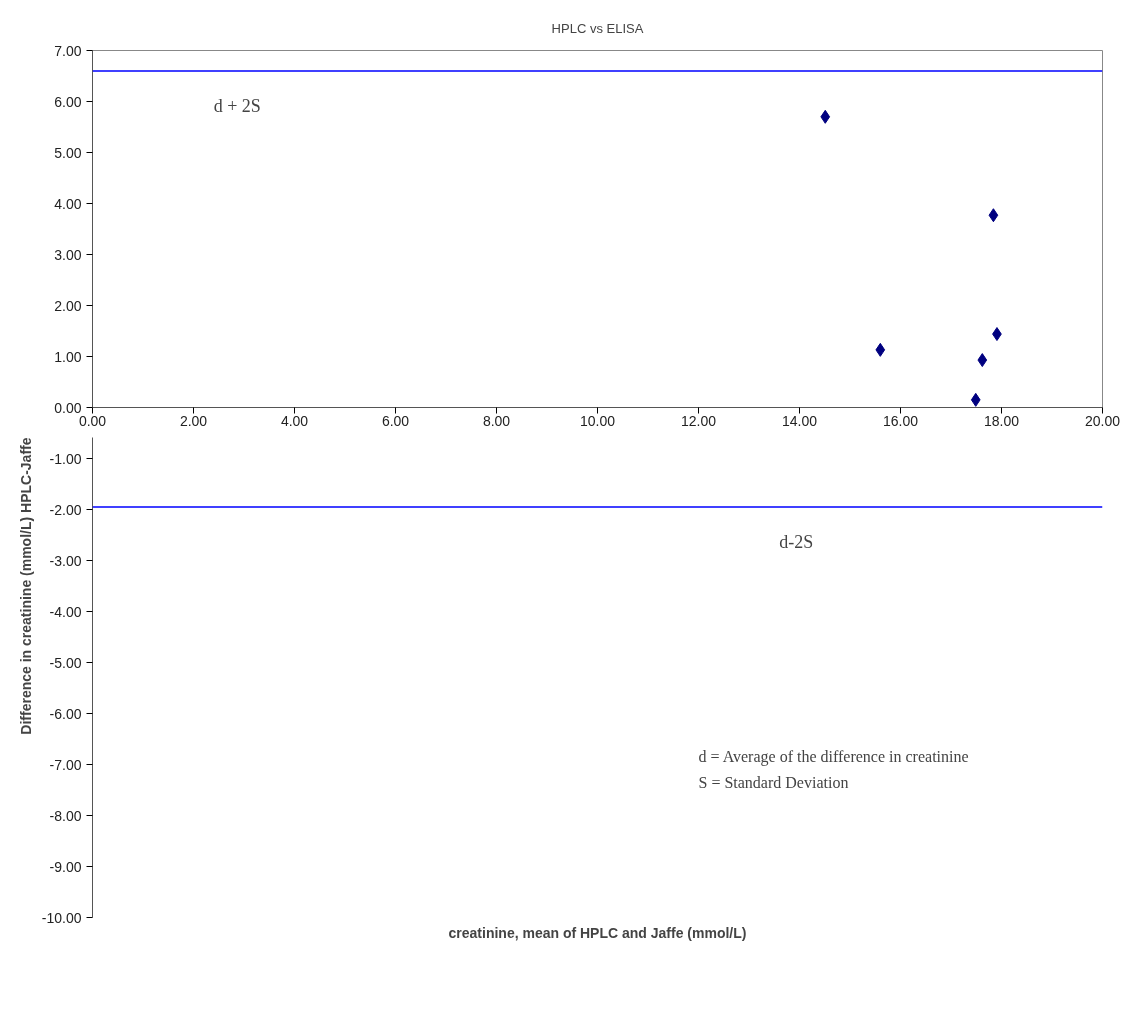 The image size is (1128, 1015). Describe the element at coordinates (597, 932) in the screenshot. I see `x-axis-title: creatinine, mean of HPLC and Jaffe (mmol/L)` at that location.